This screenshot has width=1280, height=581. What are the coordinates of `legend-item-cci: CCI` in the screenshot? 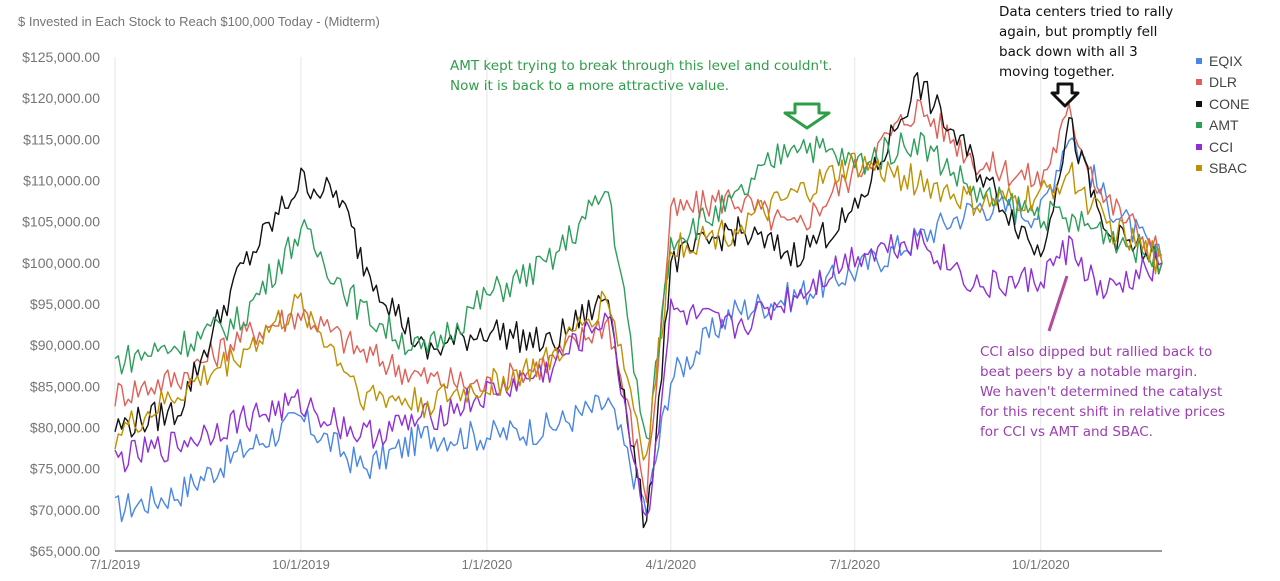 It's located at (1222, 147).